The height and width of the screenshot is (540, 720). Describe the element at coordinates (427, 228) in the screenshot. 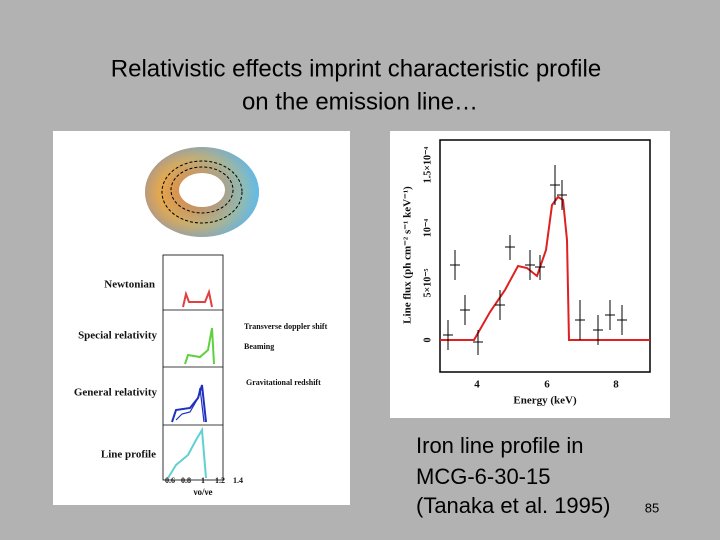

I see `y-tick-label: 10⁻⁴` at that location.